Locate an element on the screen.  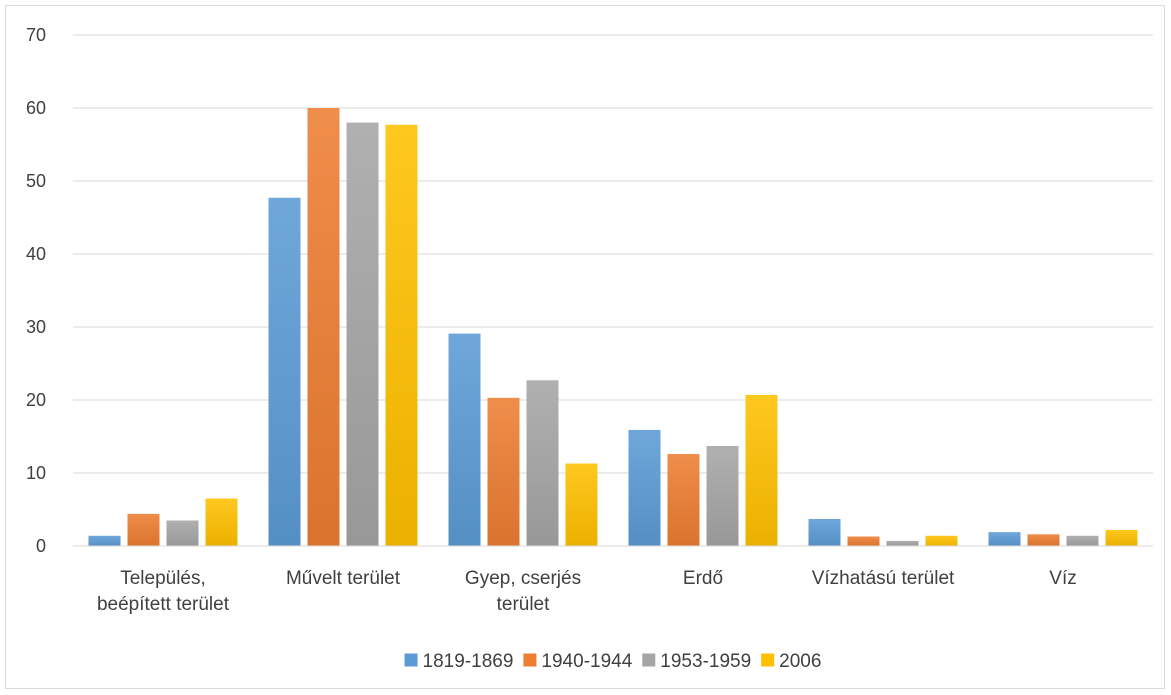
legend-swatch-2006 is located at coordinates (768, 660).